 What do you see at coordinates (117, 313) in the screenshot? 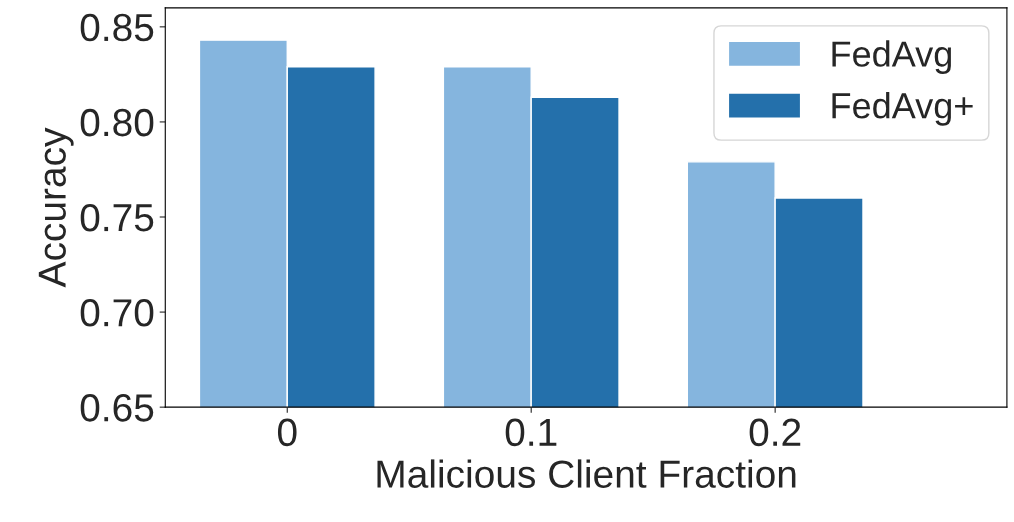
I see `y-tick-label: 0.70` at bounding box center [117, 313].